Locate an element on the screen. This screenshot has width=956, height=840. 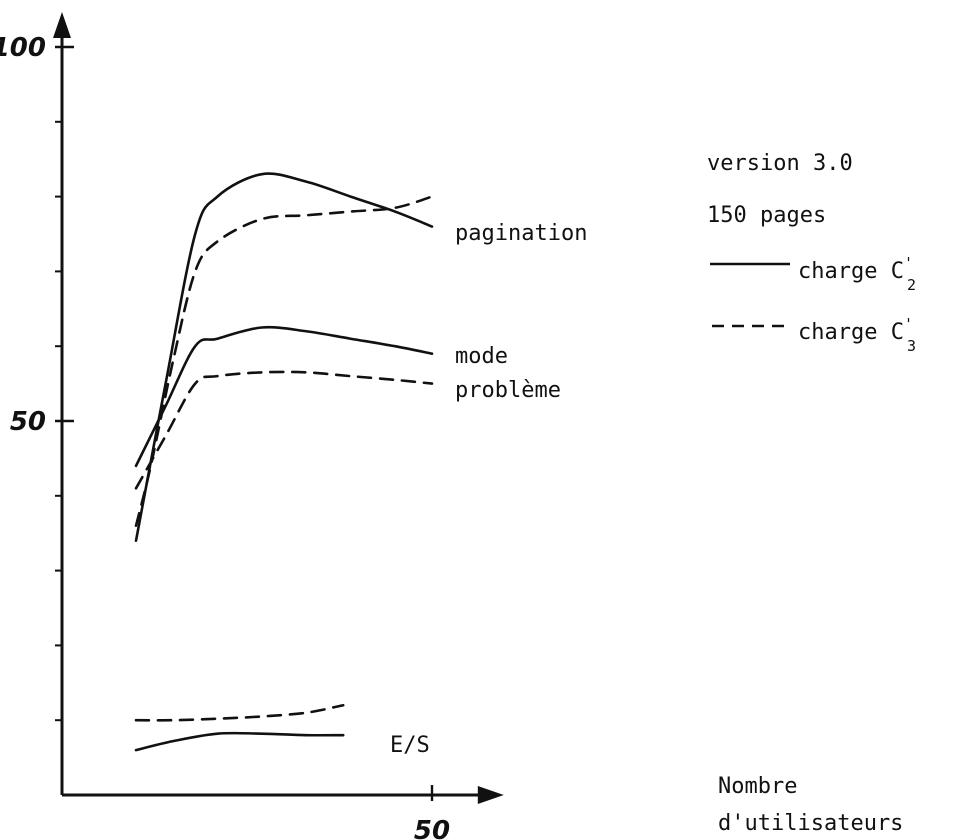
series-line-pagination-dashed is located at coordinates (284, 361).